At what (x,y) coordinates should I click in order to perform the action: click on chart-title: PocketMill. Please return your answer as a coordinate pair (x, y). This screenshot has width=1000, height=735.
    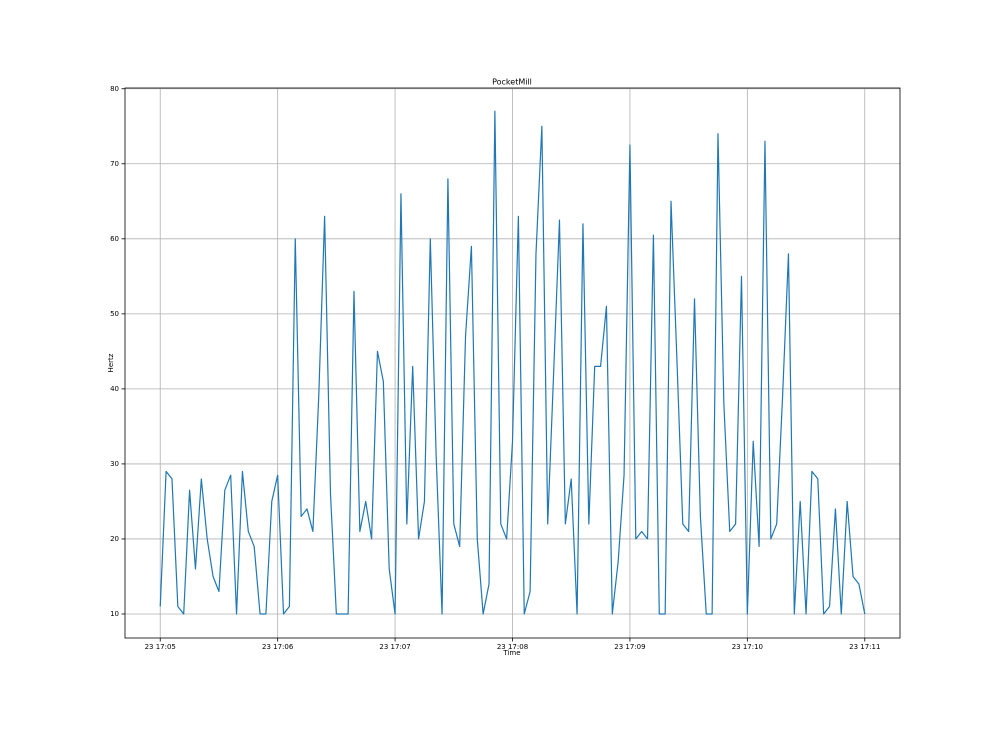
    Looking at the image, I should click on (512, 82).